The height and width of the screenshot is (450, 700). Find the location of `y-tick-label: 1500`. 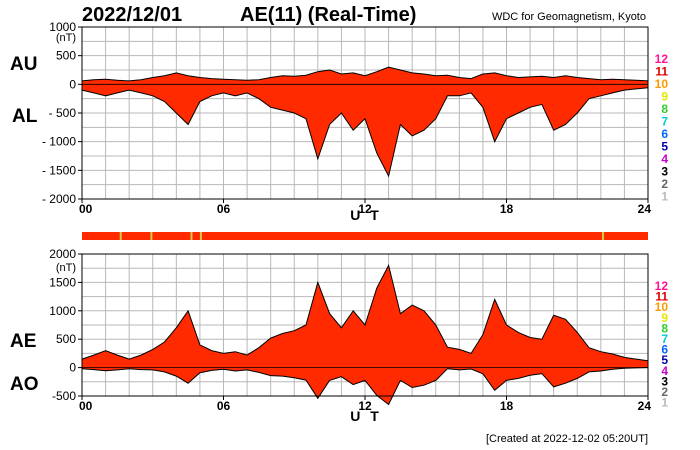

y-tick-label: 1500 is located at coordinates (62, 282).